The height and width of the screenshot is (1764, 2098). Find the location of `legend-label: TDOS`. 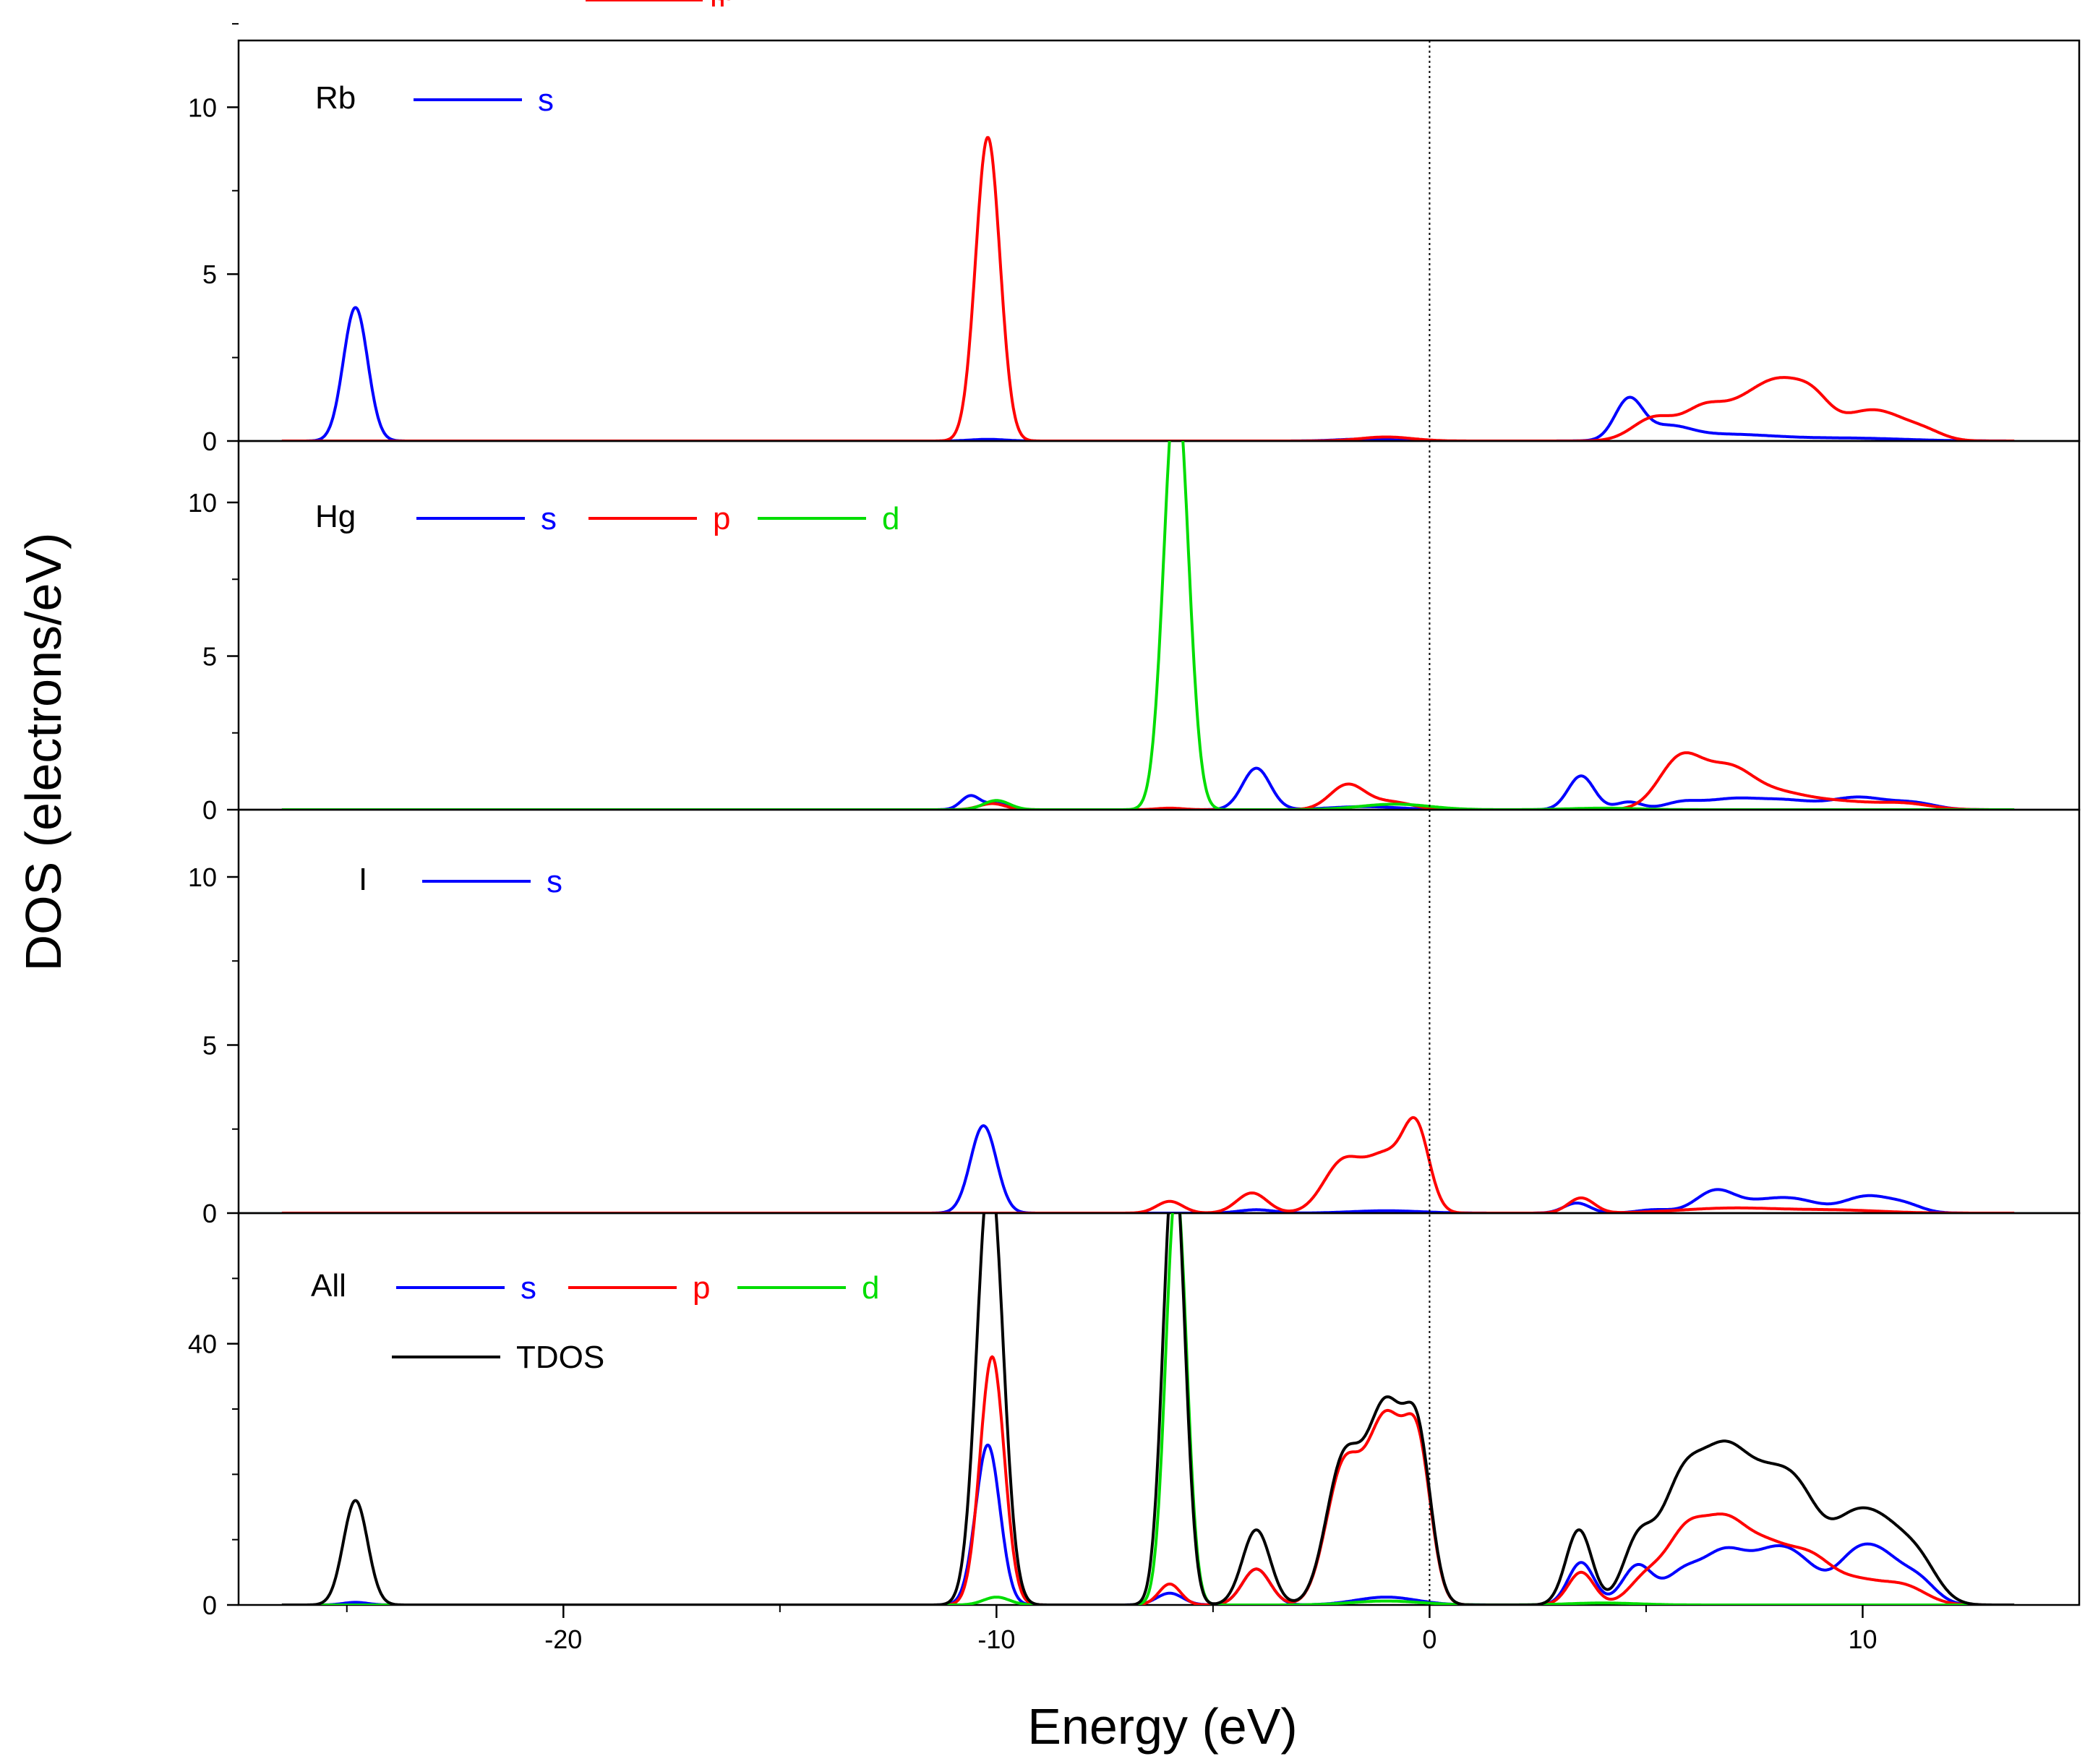

legend-label: TDOS is located at coordinates (560, 1357).